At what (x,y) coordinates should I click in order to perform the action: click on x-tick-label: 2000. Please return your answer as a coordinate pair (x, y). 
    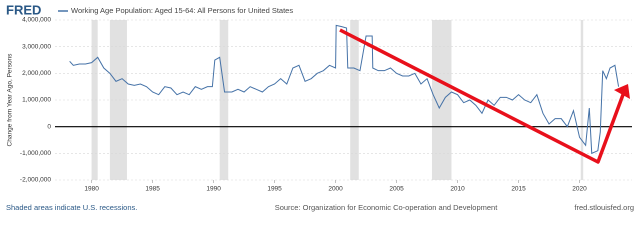
    Looking at the image, I should click on (335, 189).